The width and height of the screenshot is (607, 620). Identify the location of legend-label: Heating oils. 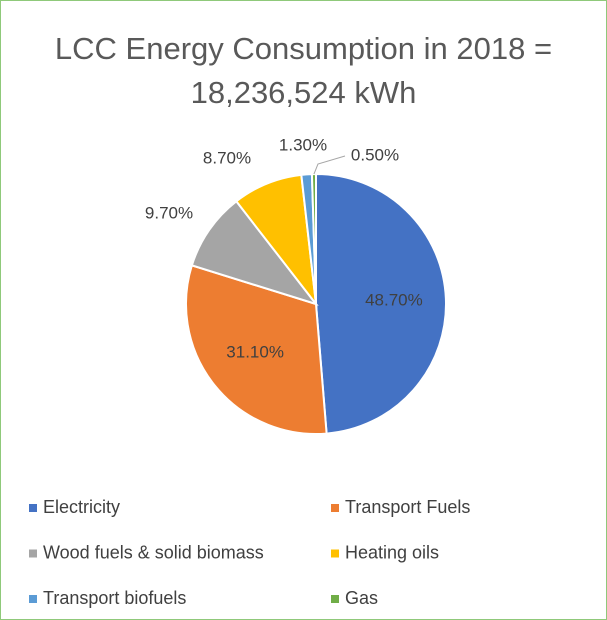
(392, 552).